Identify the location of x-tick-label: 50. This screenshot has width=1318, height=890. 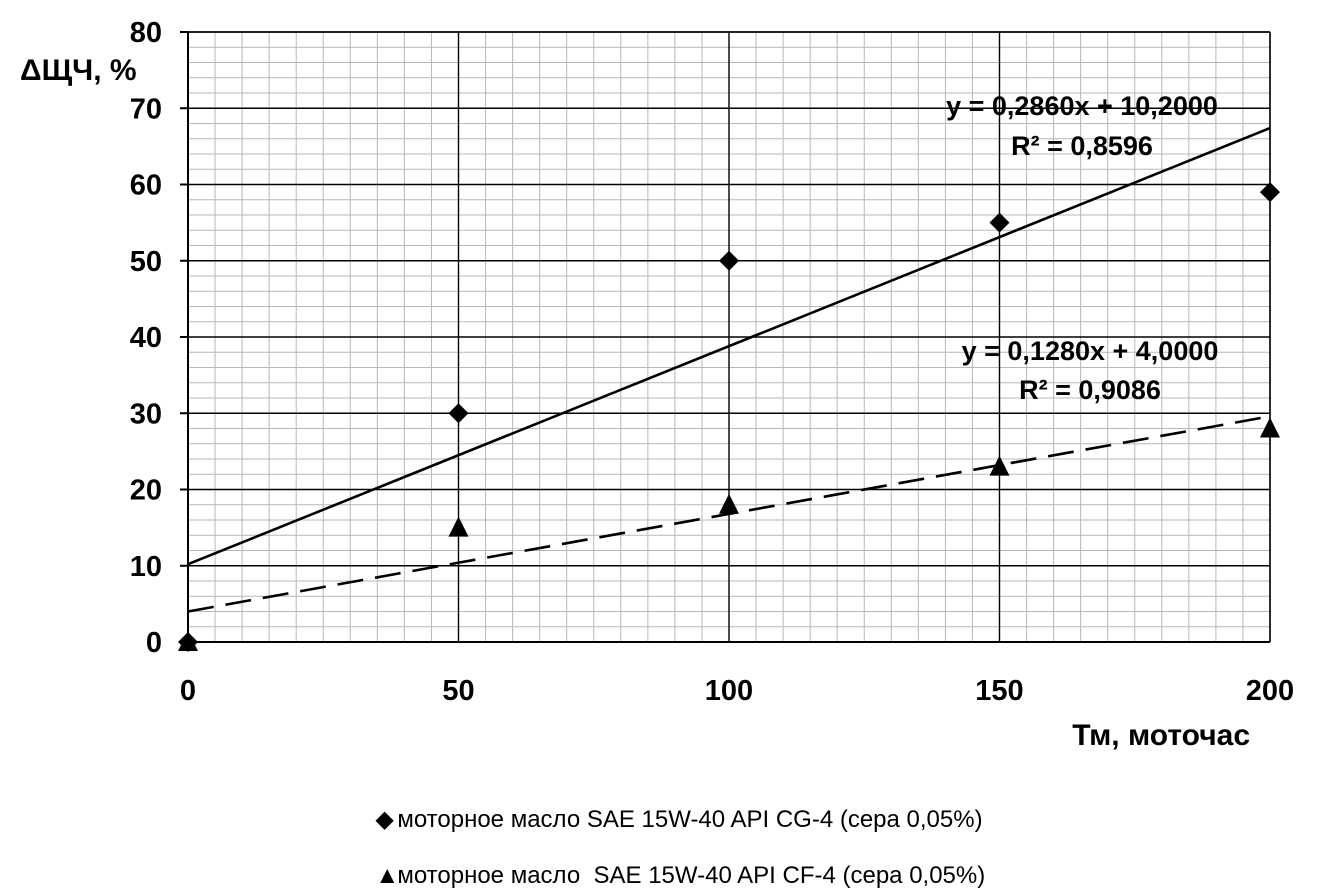
(458, 691).